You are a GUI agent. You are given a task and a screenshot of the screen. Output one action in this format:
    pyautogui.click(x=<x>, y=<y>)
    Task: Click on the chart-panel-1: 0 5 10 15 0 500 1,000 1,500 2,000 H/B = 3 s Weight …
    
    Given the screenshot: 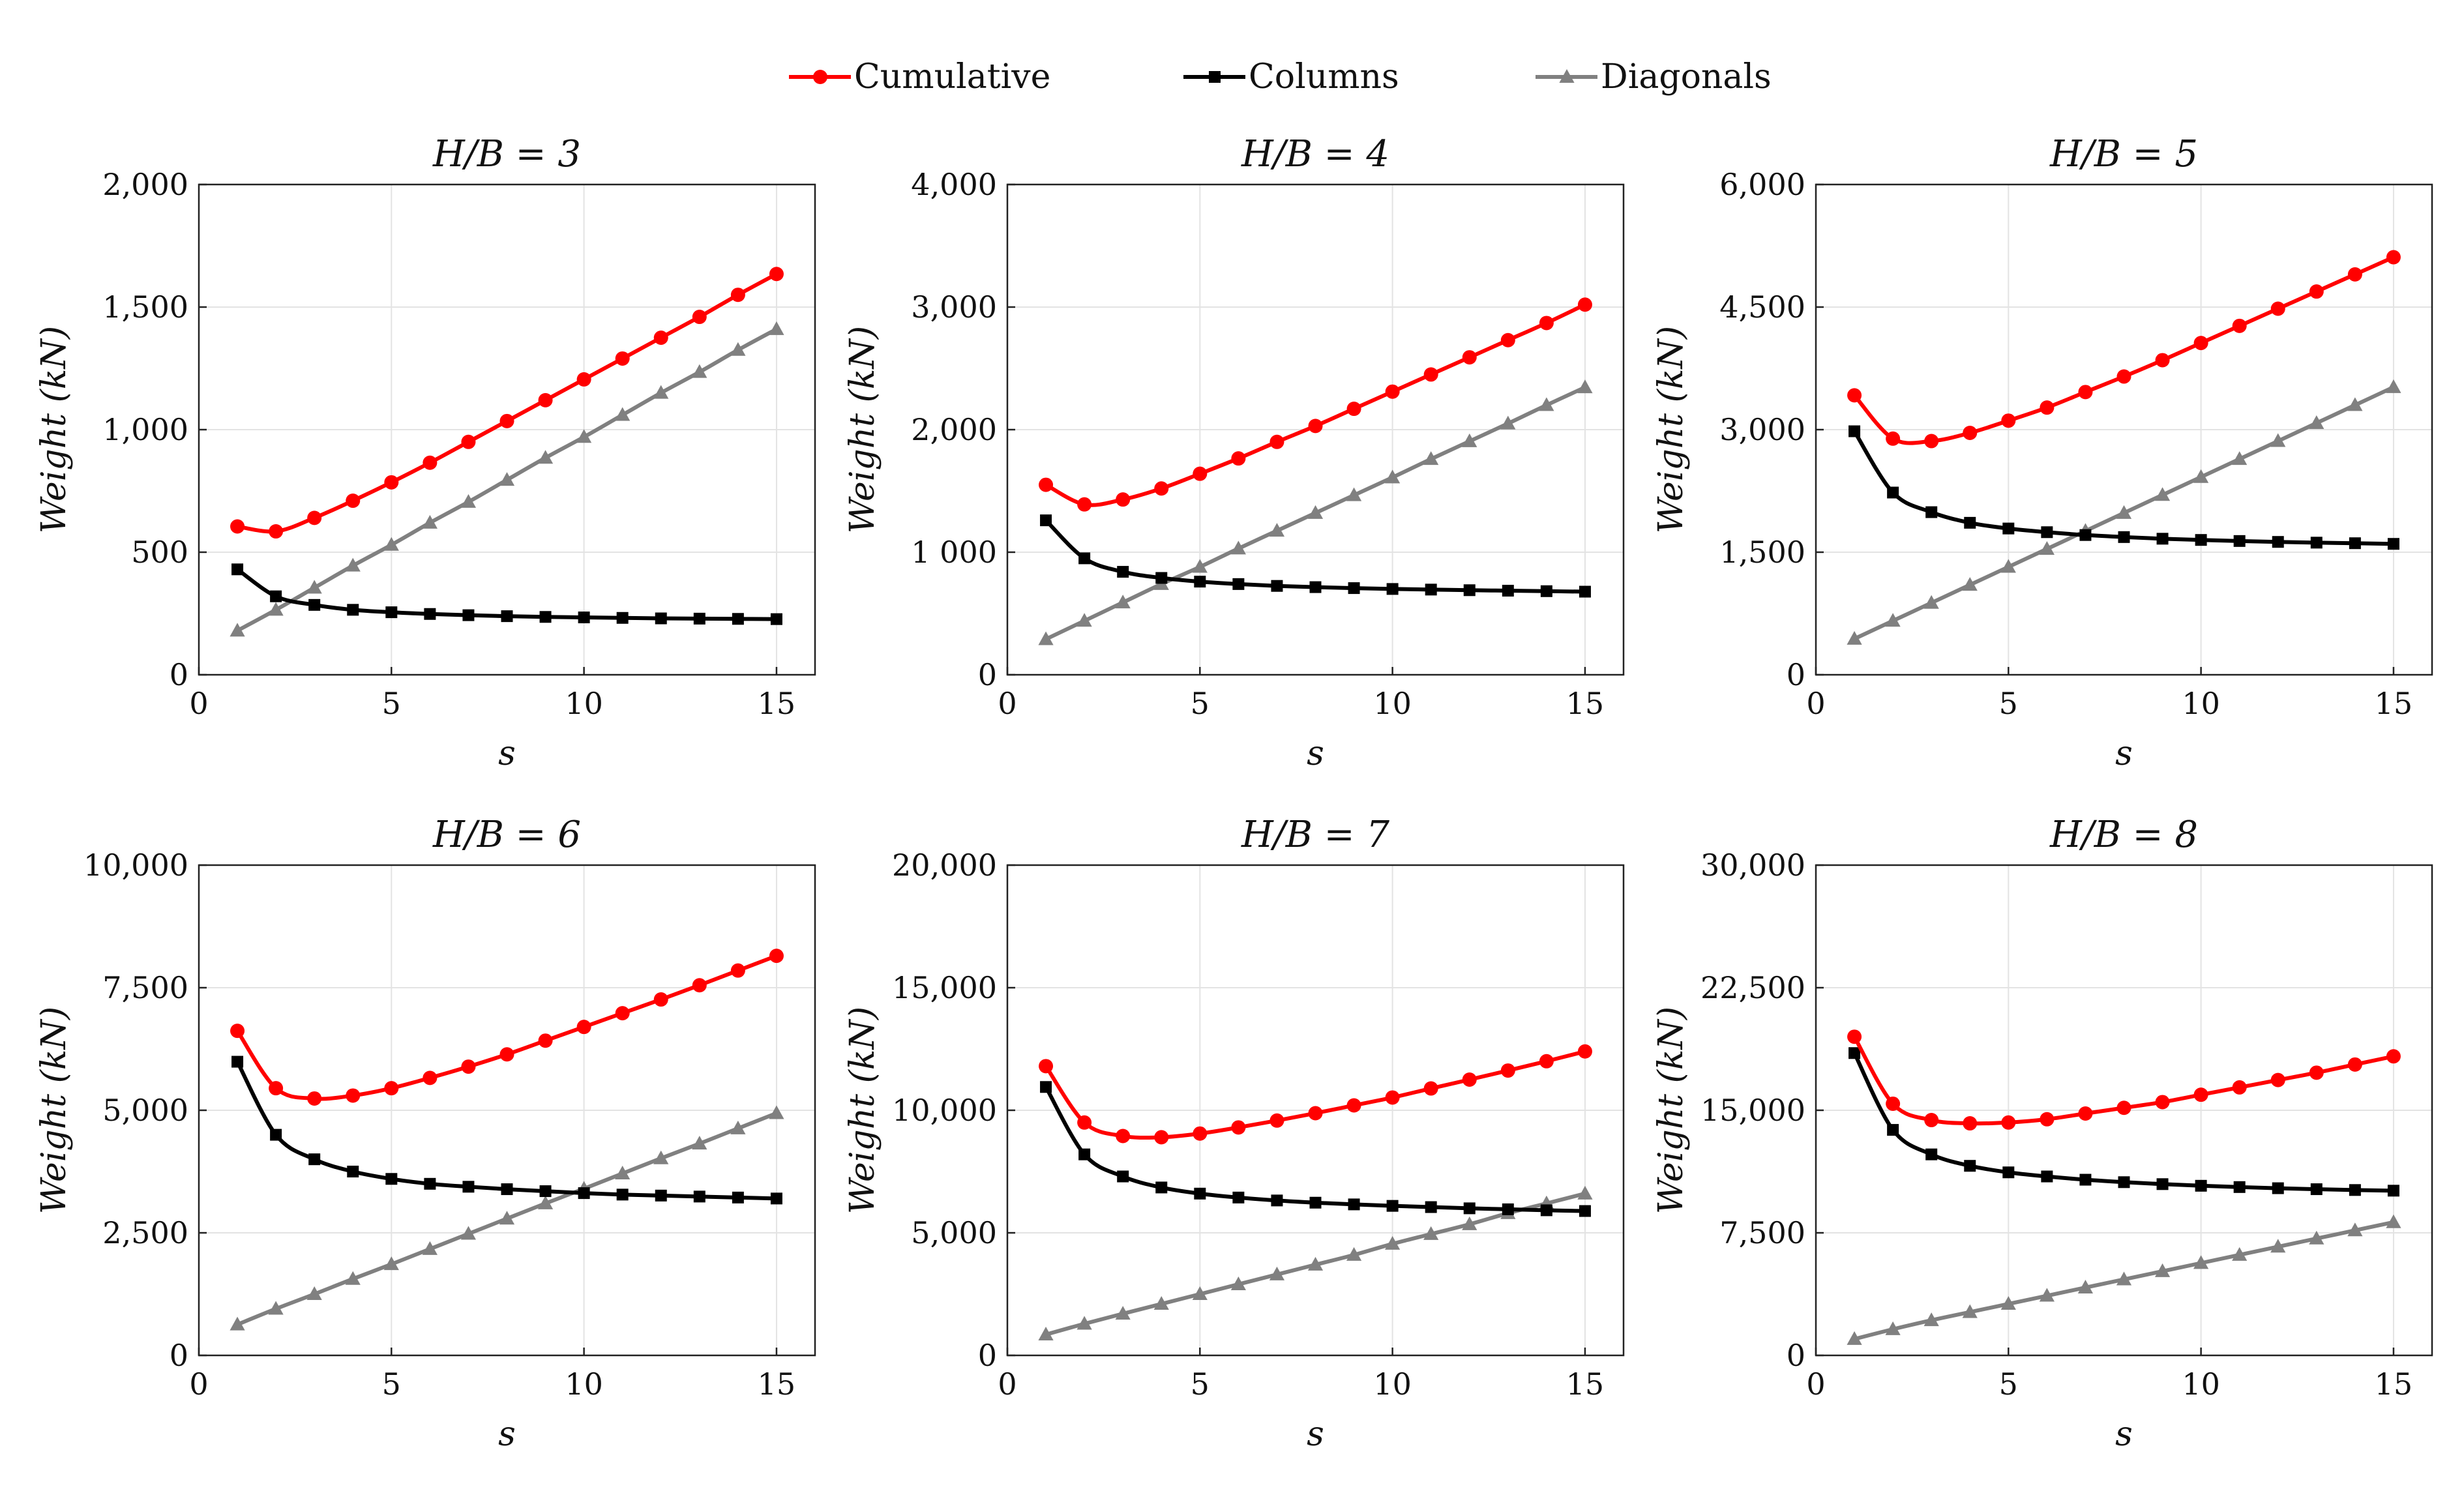 What is the action you would take?
    pyautogui.click(x=425, y=453)
    